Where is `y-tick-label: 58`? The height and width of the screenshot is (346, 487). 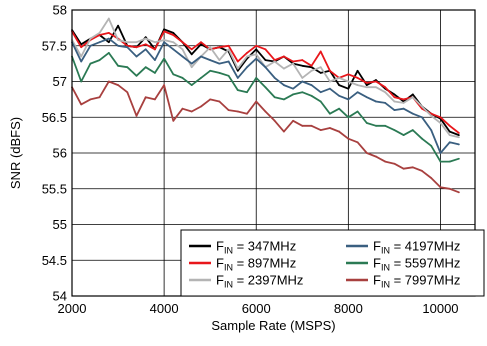 y-tick-label: 58 is located at coordinates (60, 10).